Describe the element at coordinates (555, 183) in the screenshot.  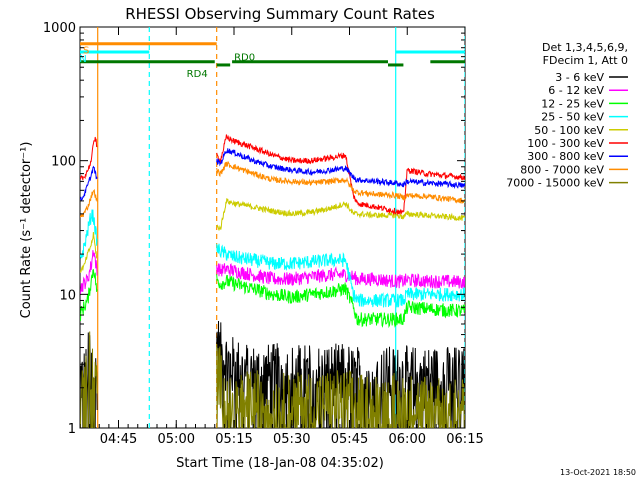
I see `legend-label-8: 7000 - 15000 keV` at that location.